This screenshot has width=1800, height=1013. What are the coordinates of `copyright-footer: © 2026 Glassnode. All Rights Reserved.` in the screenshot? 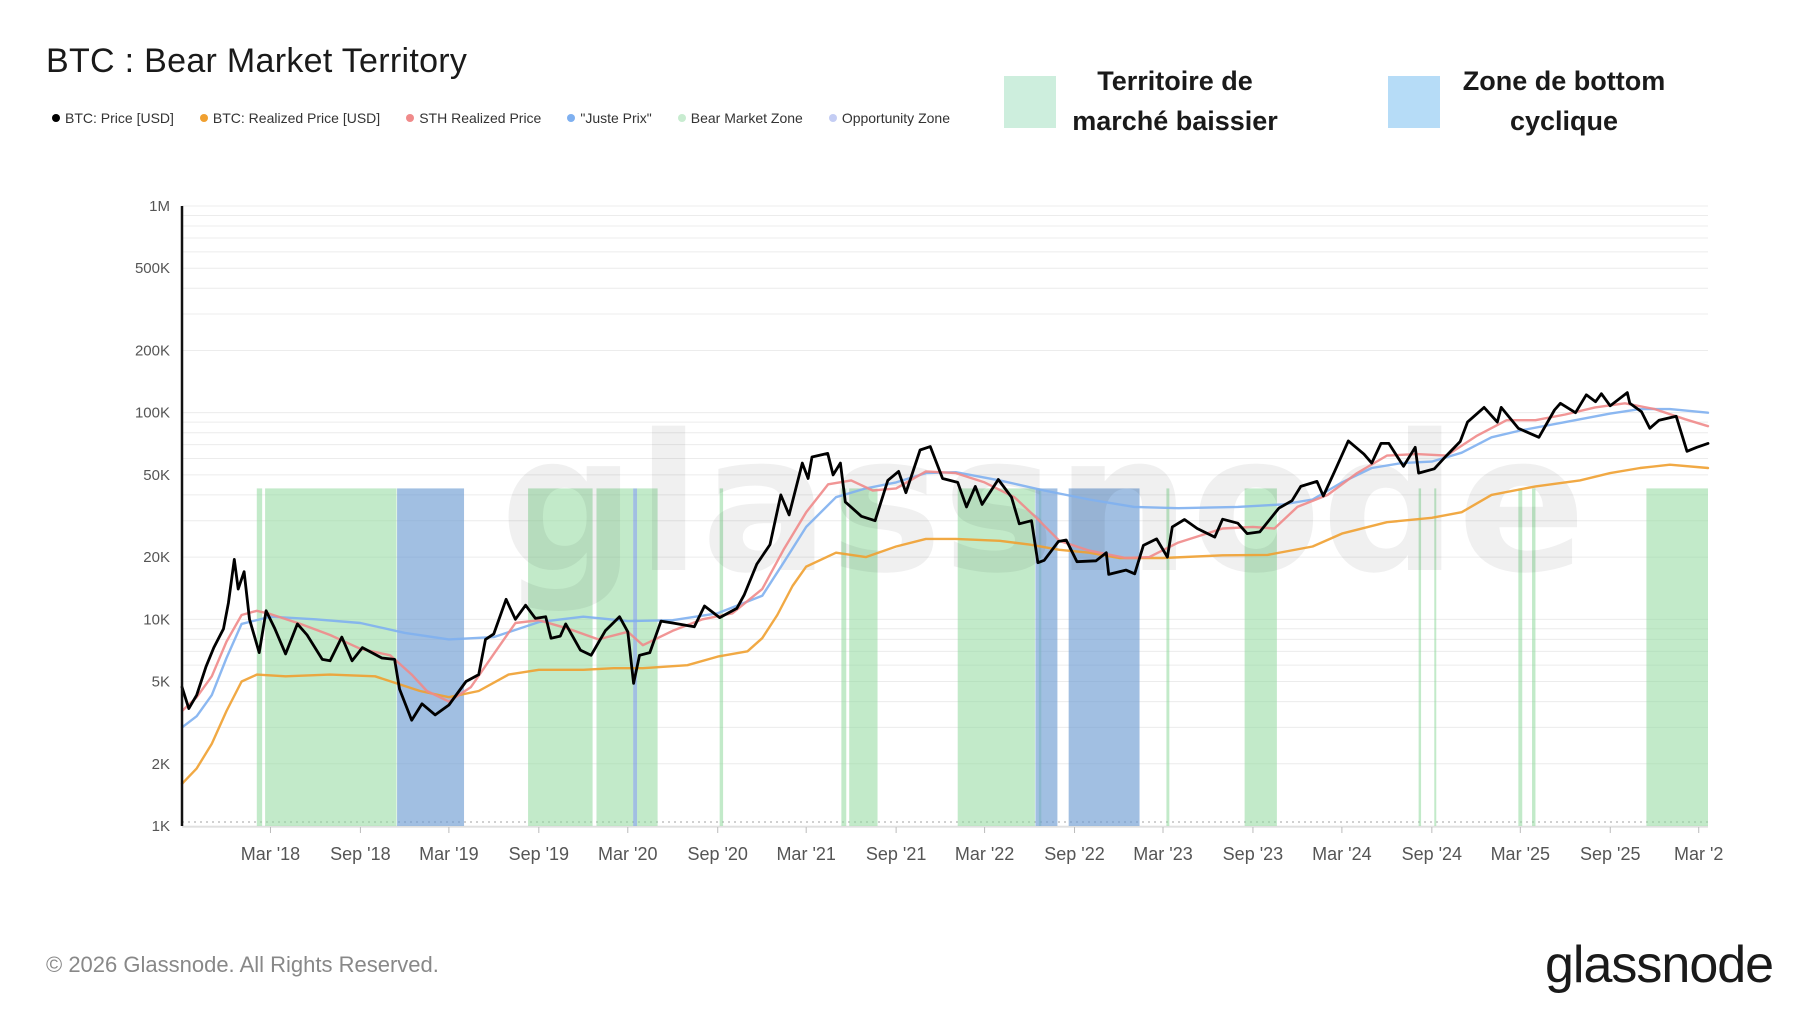 It's located at (242, 964).